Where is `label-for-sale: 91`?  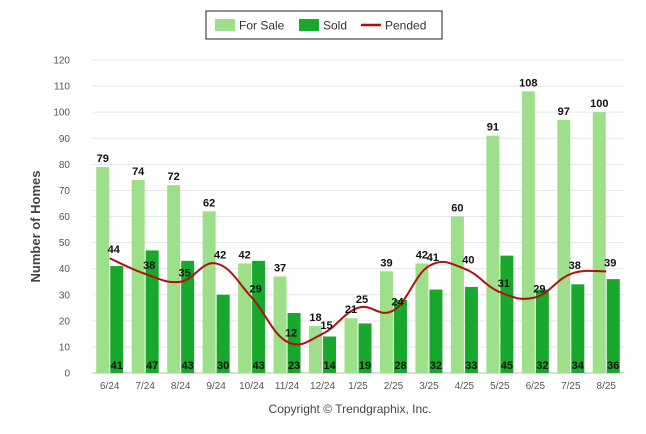
label-for-sale: 91 is located at coordinates (493, 128).